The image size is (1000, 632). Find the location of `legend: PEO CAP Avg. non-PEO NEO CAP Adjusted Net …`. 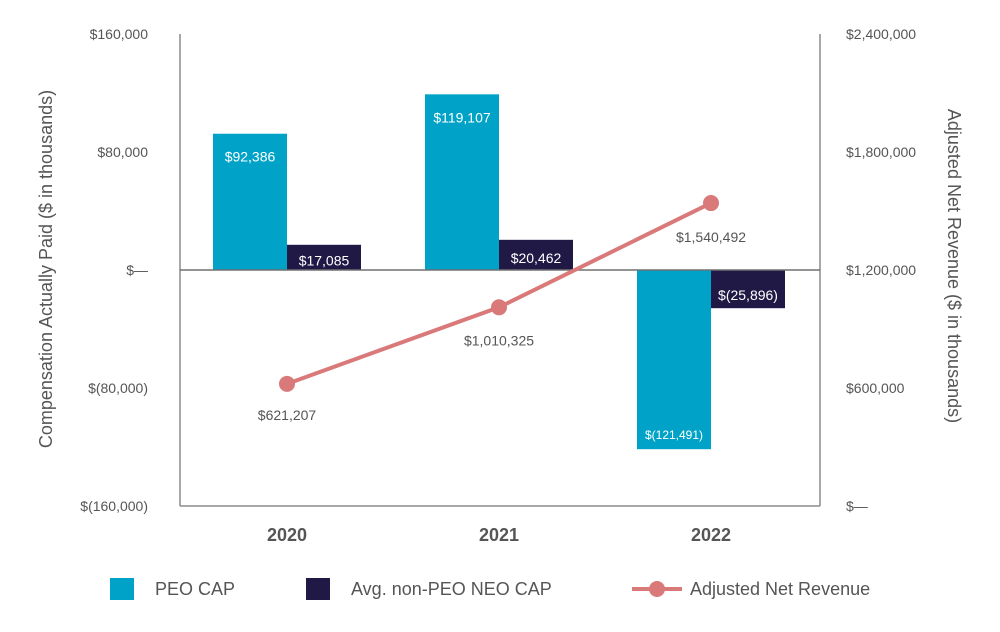

legend: PEO CAP Avg. non-PEO NEO CAP Adjusted Net … is located at coordinates (490, 589).